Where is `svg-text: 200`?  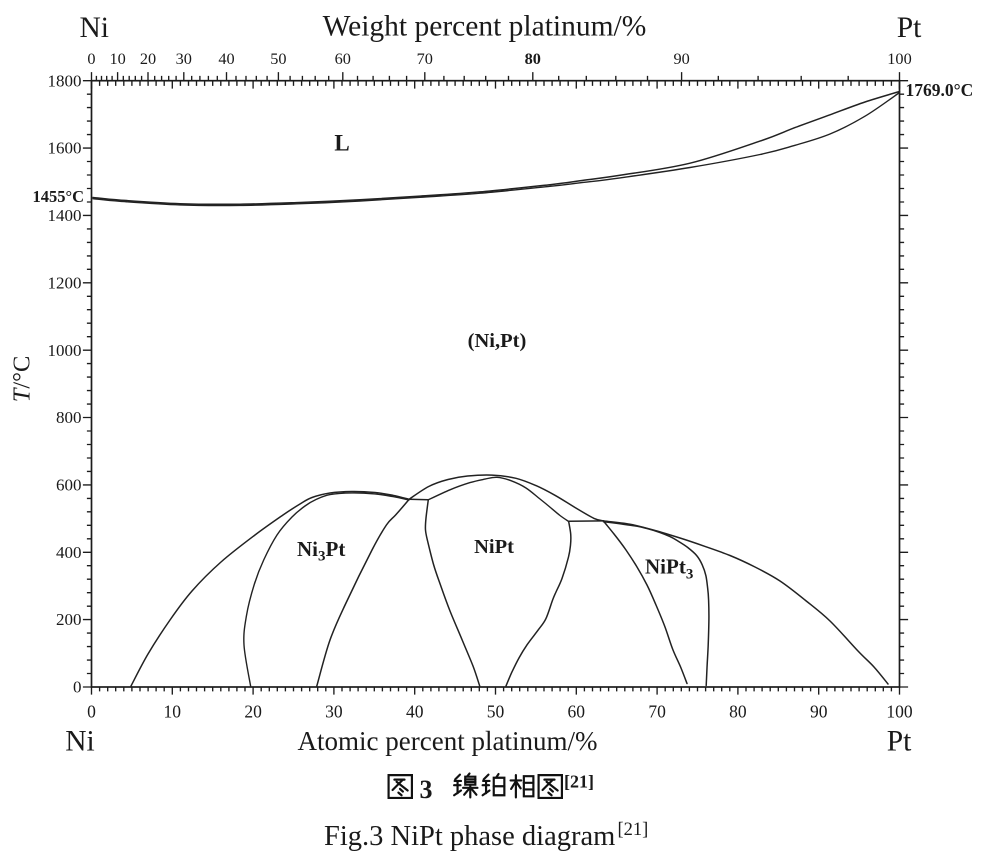 svg-text: 200 is located at coordinates (69, 619).